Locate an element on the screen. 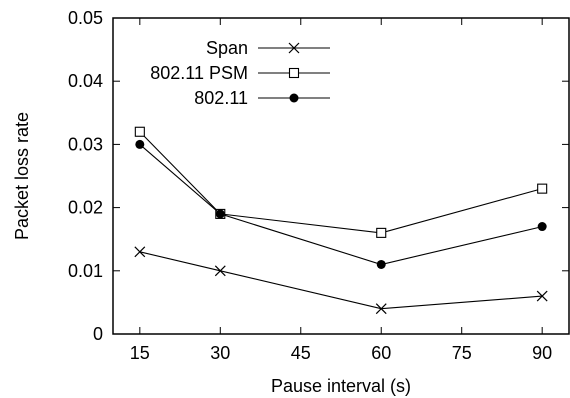 This screenshot has height=398, width=570. y-tick-label: 0.03 is located at coordinates (85, 144).